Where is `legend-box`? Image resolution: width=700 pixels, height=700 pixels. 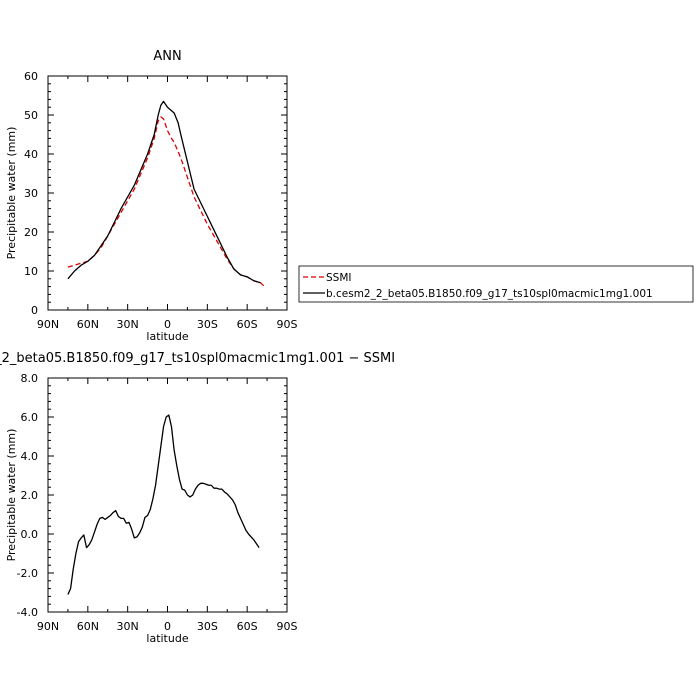
legend-box is located at coordinates (496, 284).